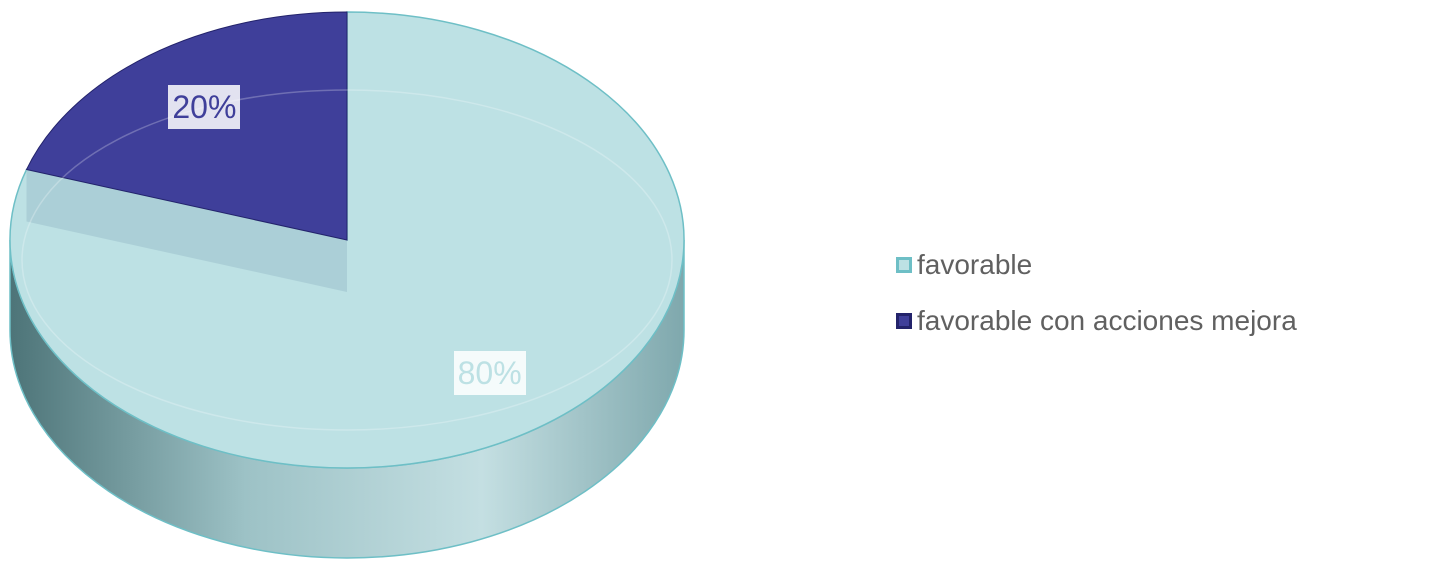  What do you see at coordinates (186, 230) in the screenshot?
I see `pie-cut-face-favorable` at bounding box center [186, 230].